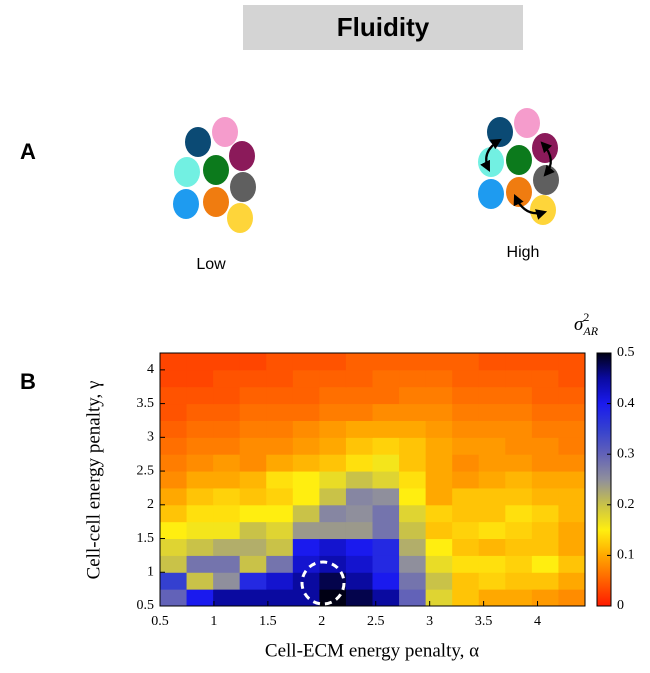 This screenshot has width=650, height=673. Describe the element at coordinates (268, 621) in the screenshot. I see `x-tick-label: 1.5` at that location.